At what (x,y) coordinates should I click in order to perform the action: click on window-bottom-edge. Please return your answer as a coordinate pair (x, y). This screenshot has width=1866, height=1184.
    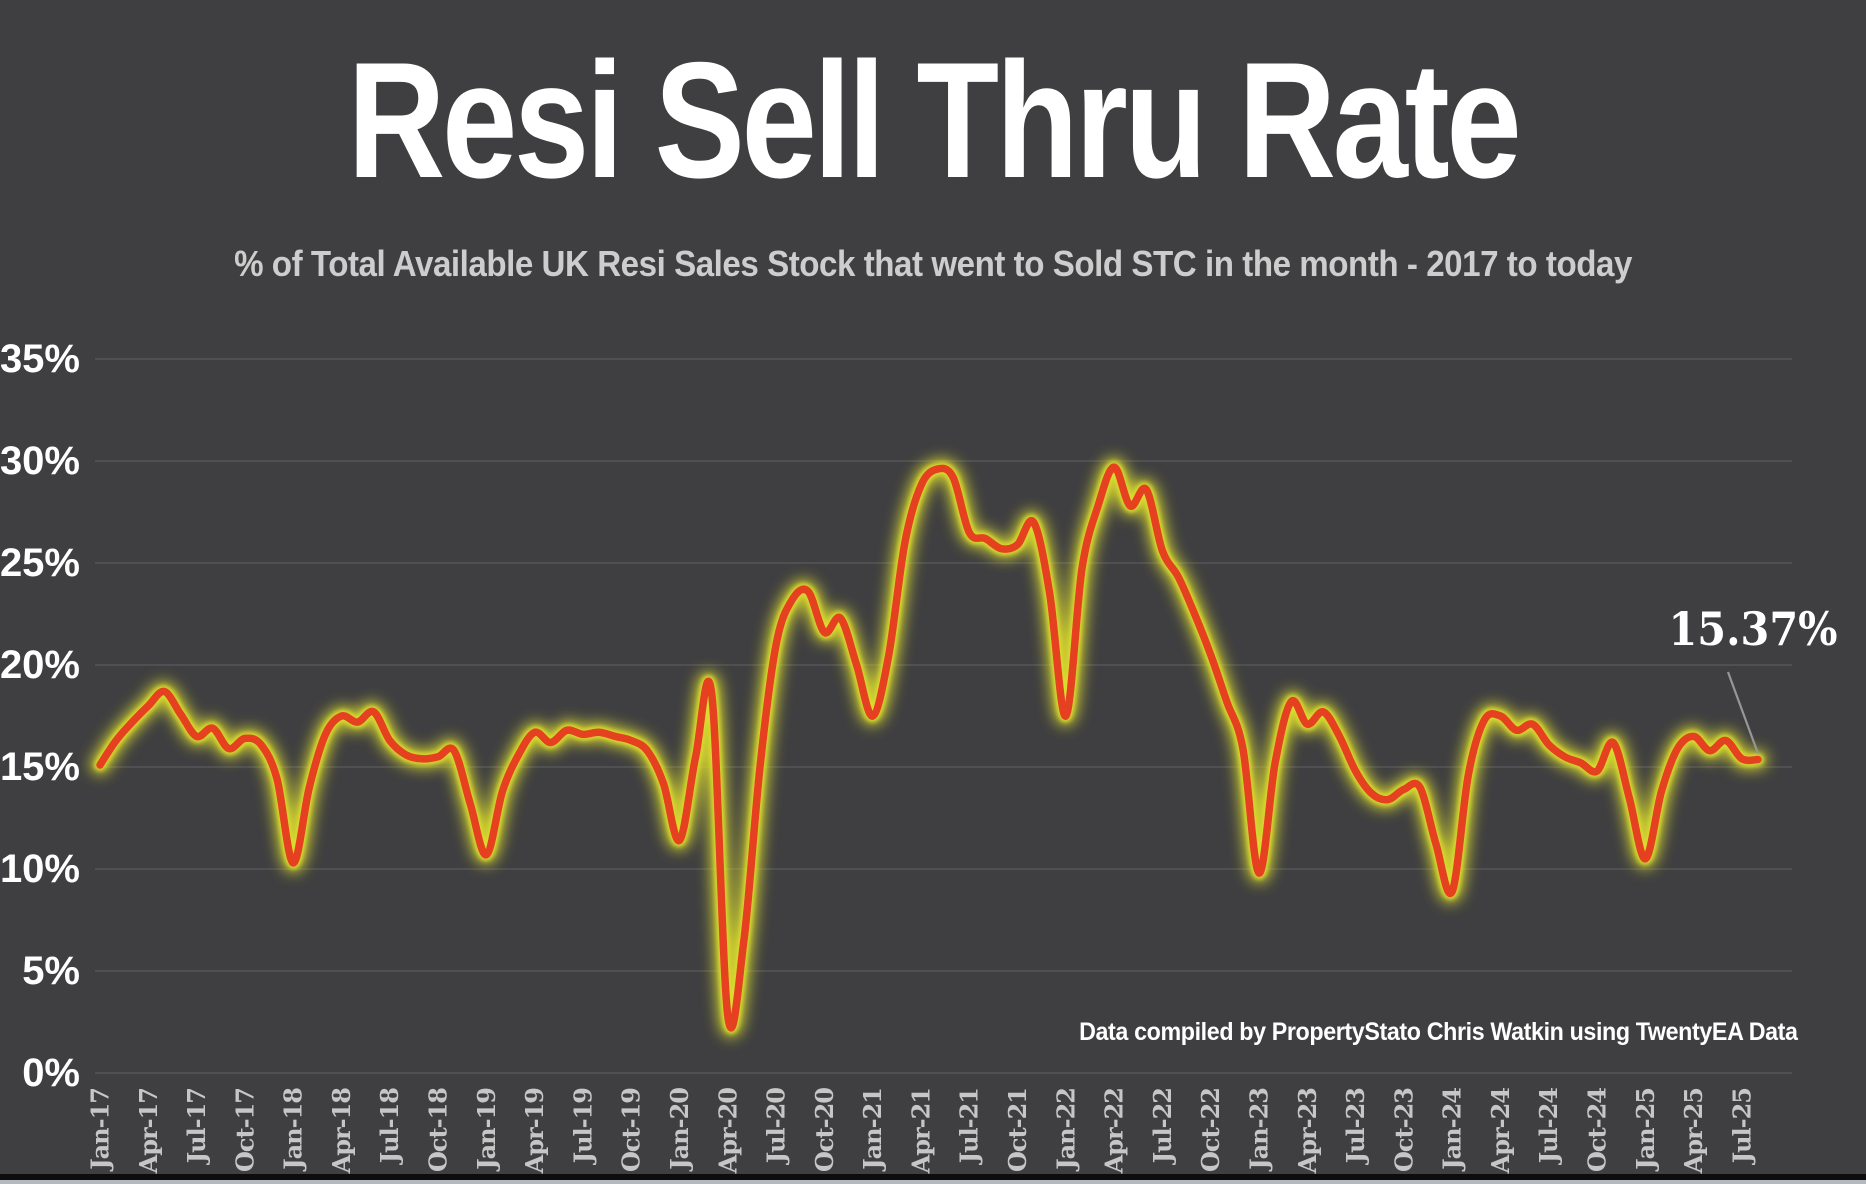
    Looking at the image, I should click on (933, 1182).